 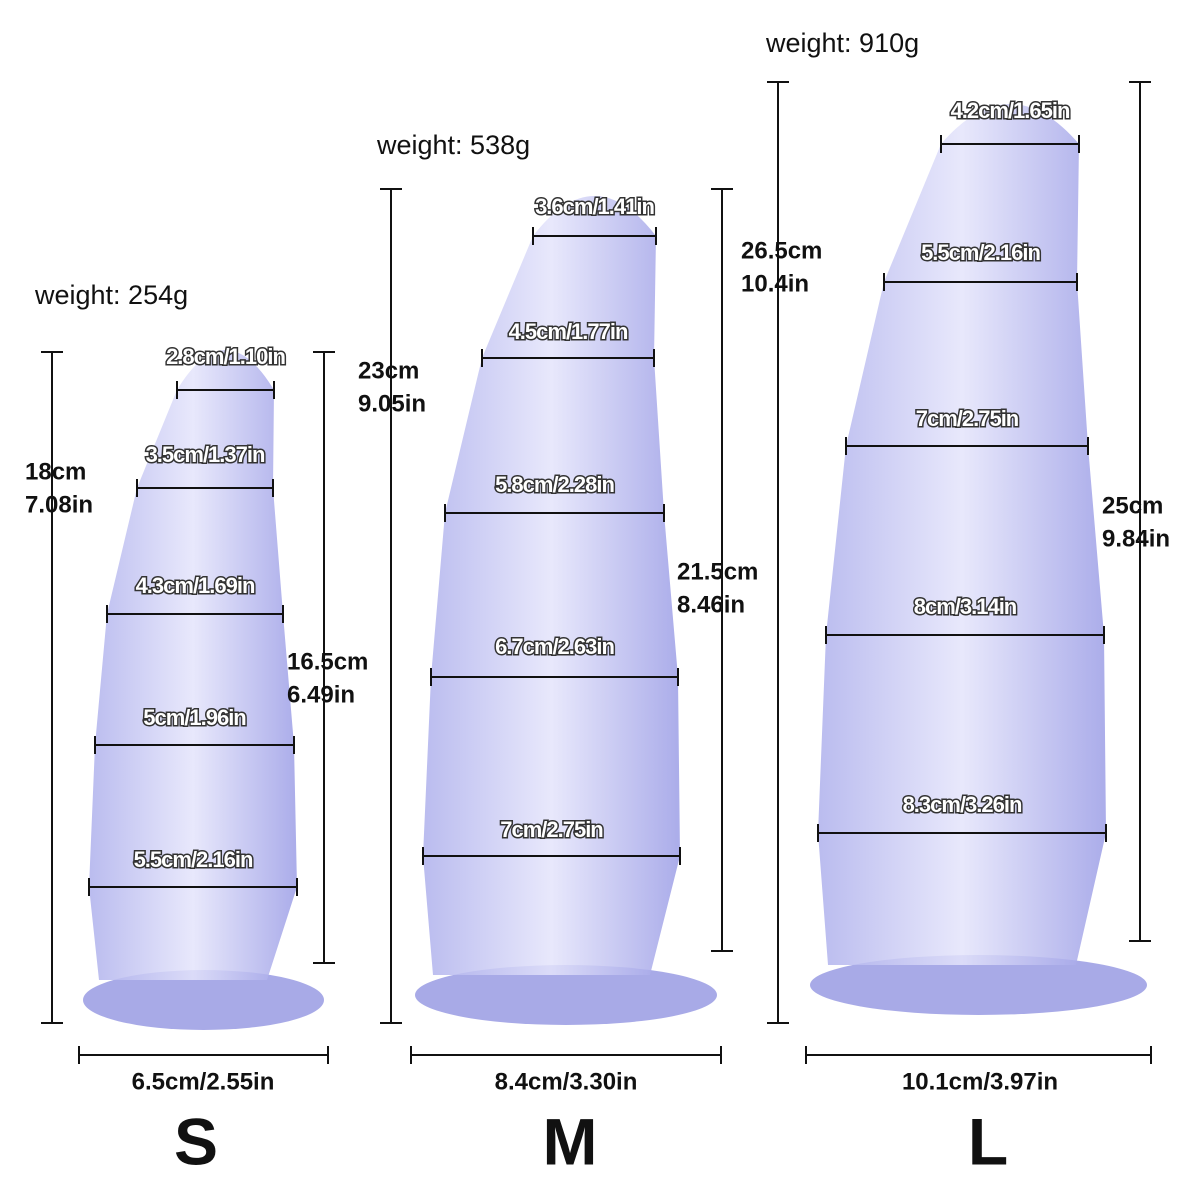 What do you see at coordinates (453, 145) in the screenshot?
I see `weight: weight: 538g` at bounding box center [453, 145].